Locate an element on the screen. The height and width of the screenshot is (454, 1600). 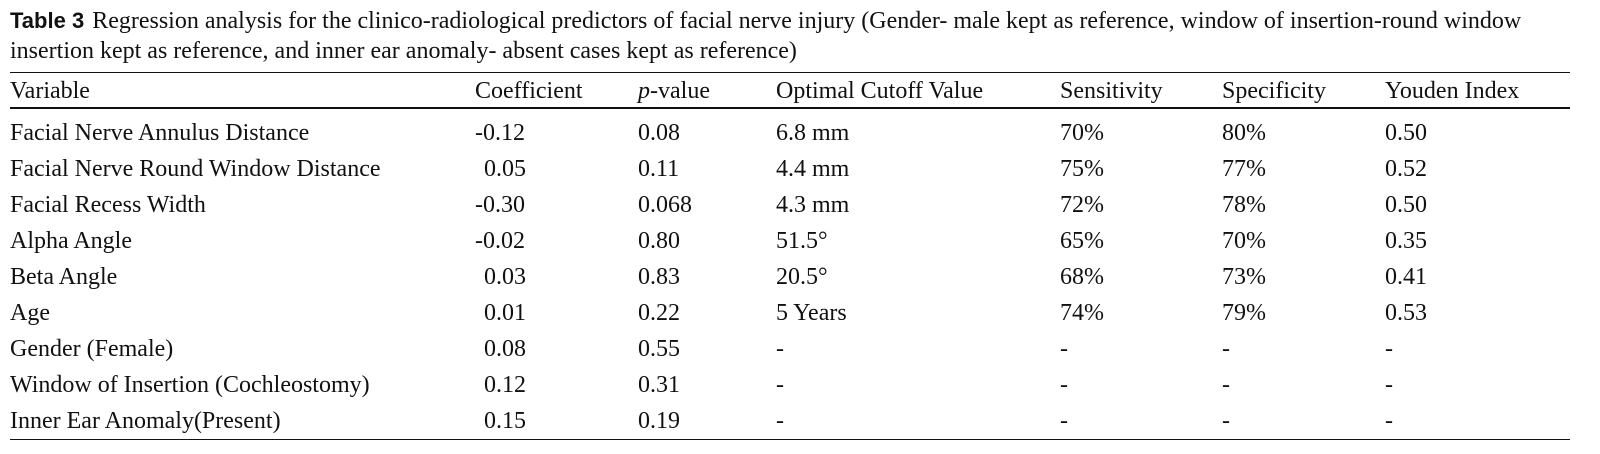
cell-sensitivity: 65% is located at coordinates (1082, 240).